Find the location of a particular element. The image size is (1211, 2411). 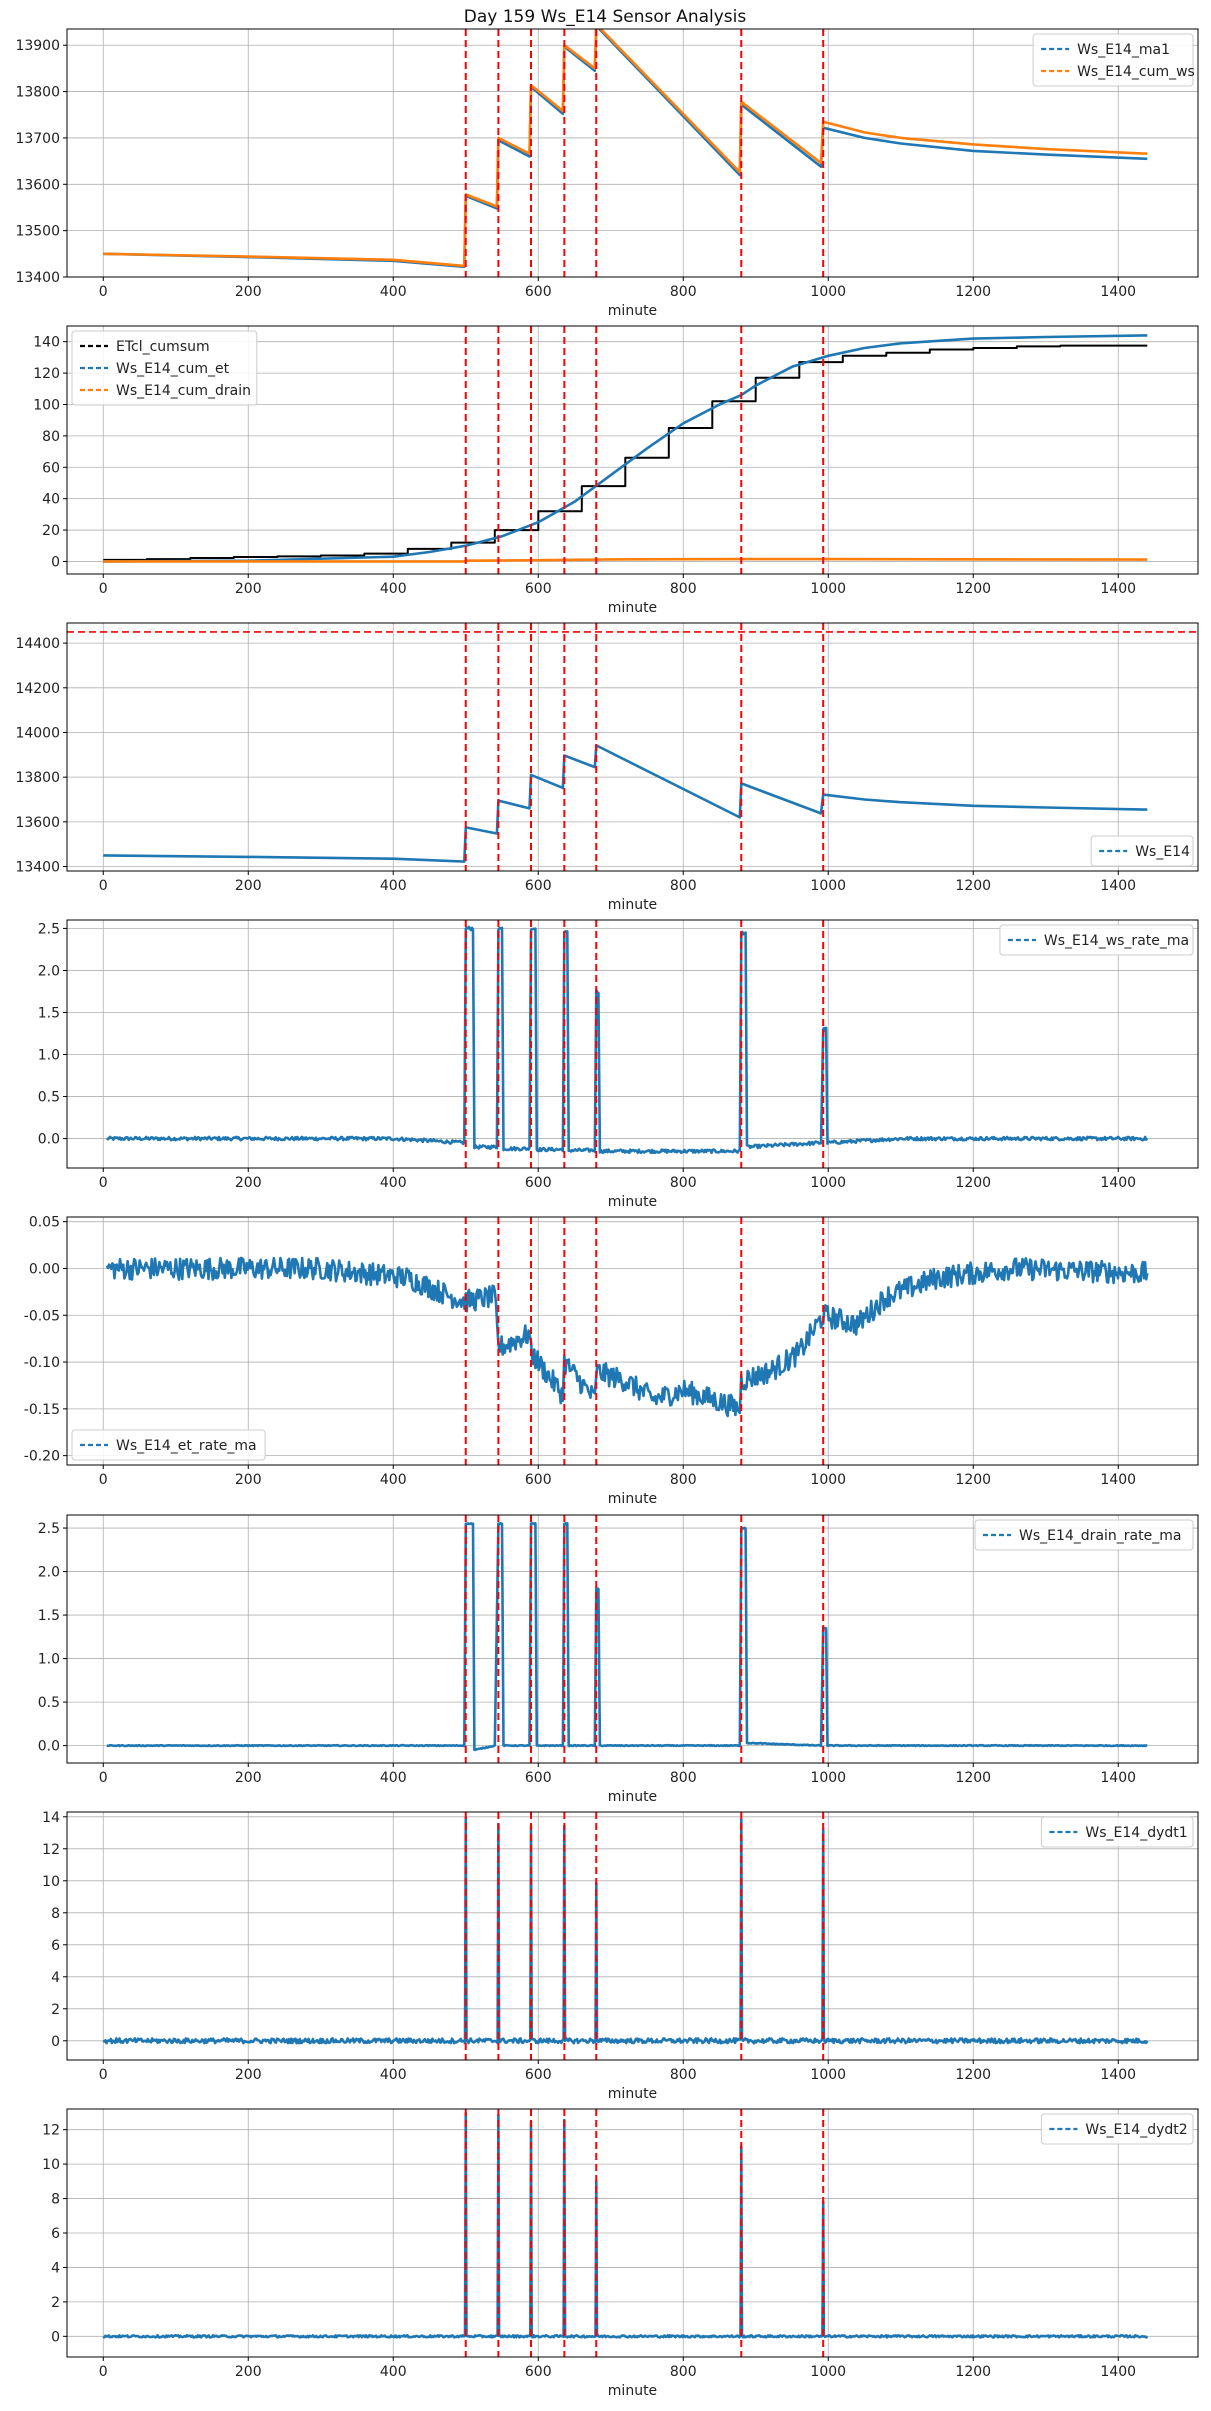

y-tick-label: 2.0 is located at coordinates (49, 1573).